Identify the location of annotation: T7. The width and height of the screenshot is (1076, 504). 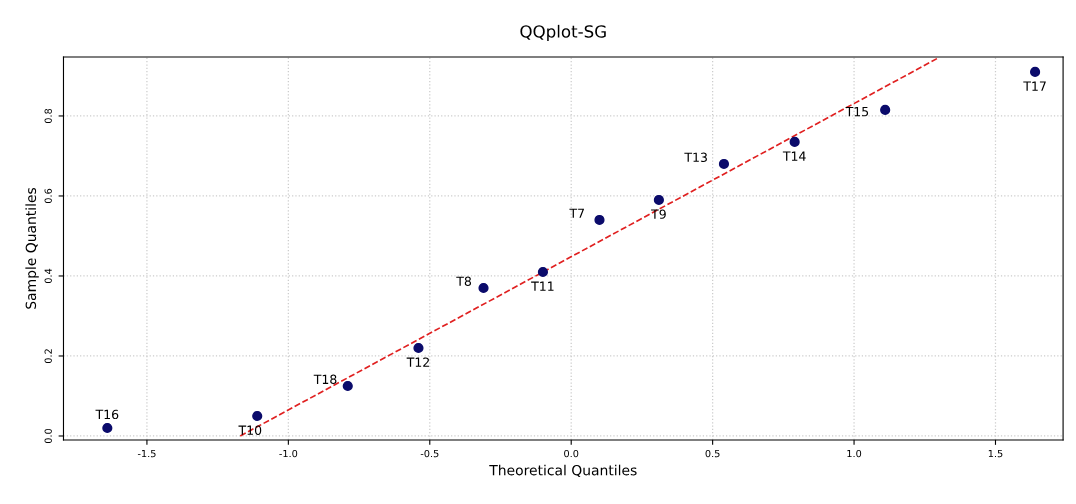
(576, 213).